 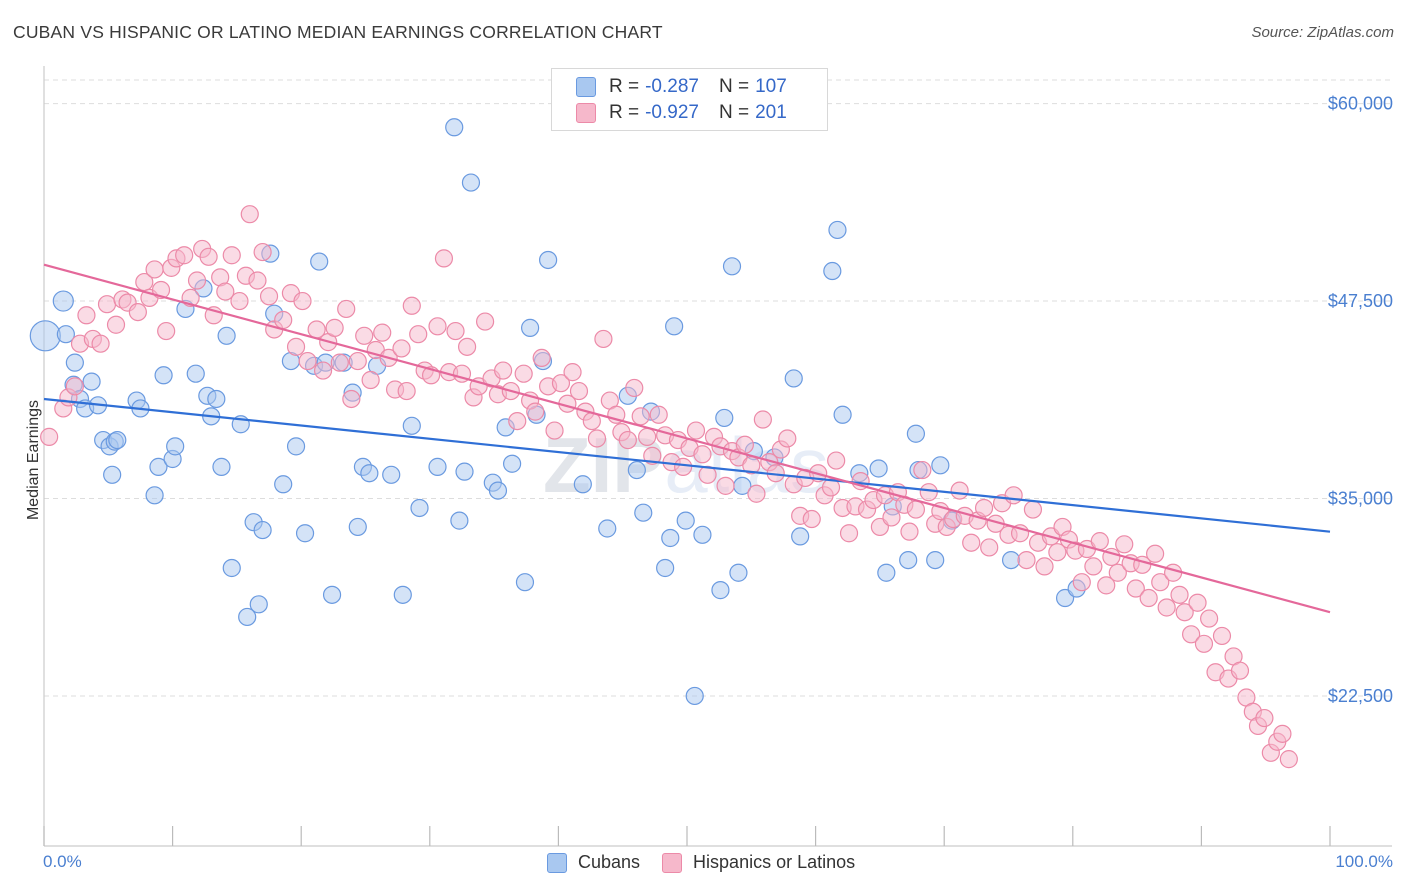 I want to click on x-tick-label-min: 0.0%, so click(x=62, y=861).